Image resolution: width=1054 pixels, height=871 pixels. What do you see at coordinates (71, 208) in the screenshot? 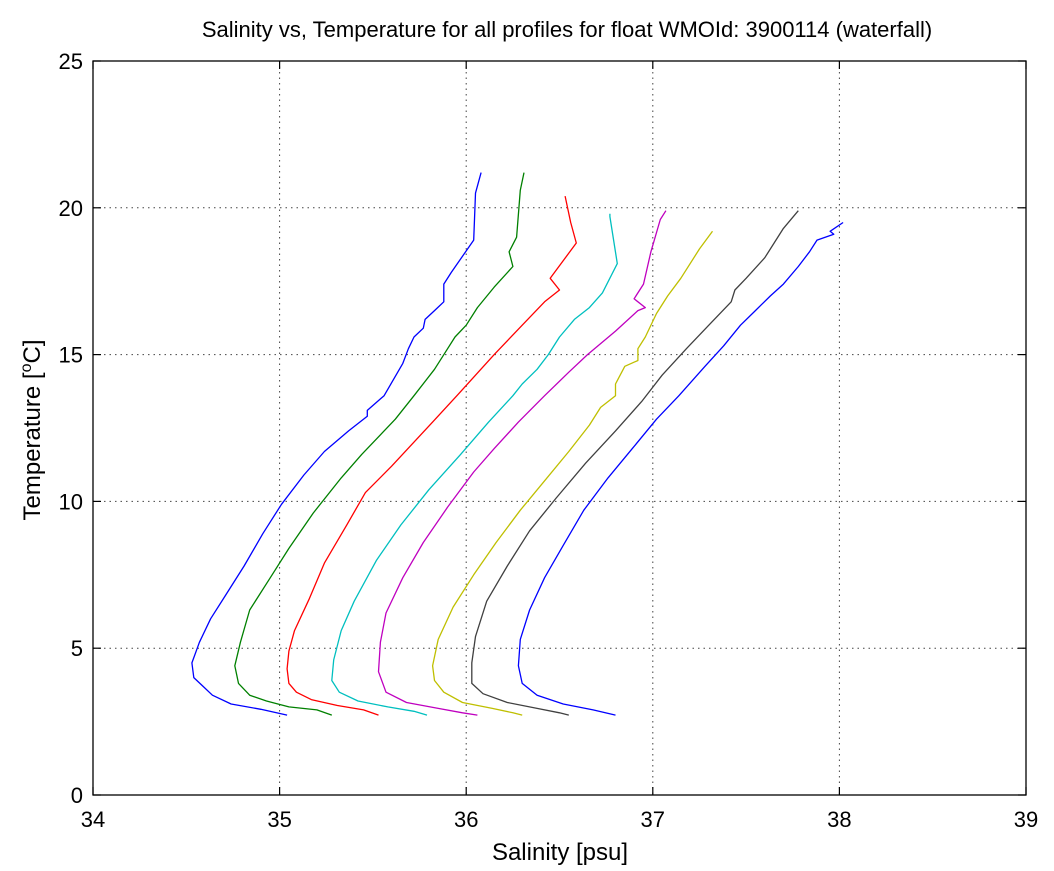
I see `y-tick-label: 20` at bounding box center [71, 208].